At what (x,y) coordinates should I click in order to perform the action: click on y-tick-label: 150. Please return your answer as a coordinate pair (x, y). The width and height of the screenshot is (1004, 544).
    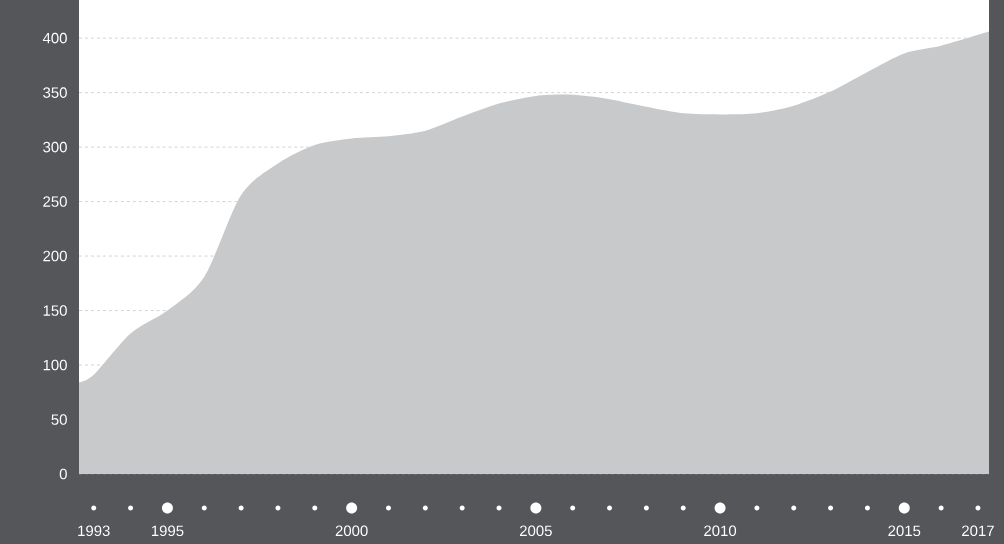
    Looking at the image, I should click on (55, 310).